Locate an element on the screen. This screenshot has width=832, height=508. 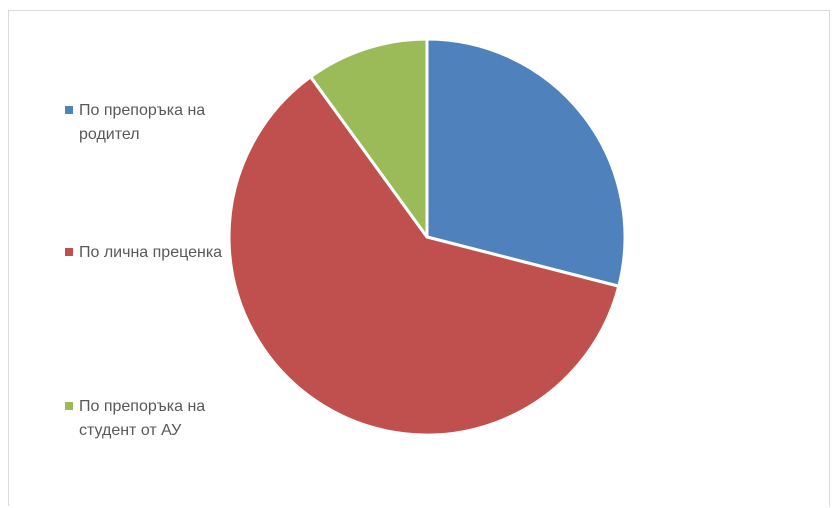
legend-label-parent: По препоръка на родител is located at coordinates (142, 122).